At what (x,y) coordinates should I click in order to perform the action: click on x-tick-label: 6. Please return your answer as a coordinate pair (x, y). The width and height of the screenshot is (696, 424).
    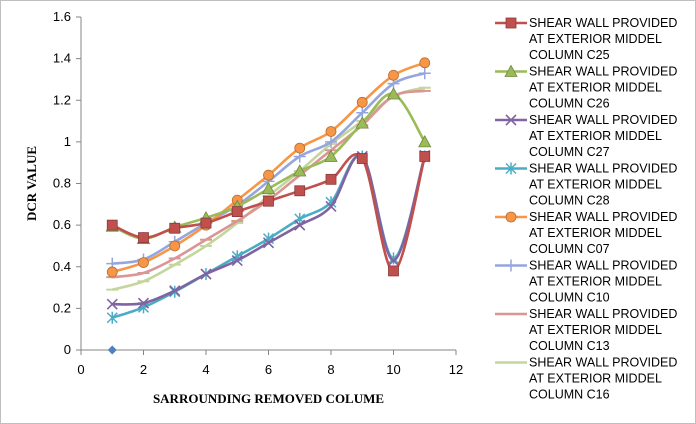
    Looking at the image, I should click on (268, 369).